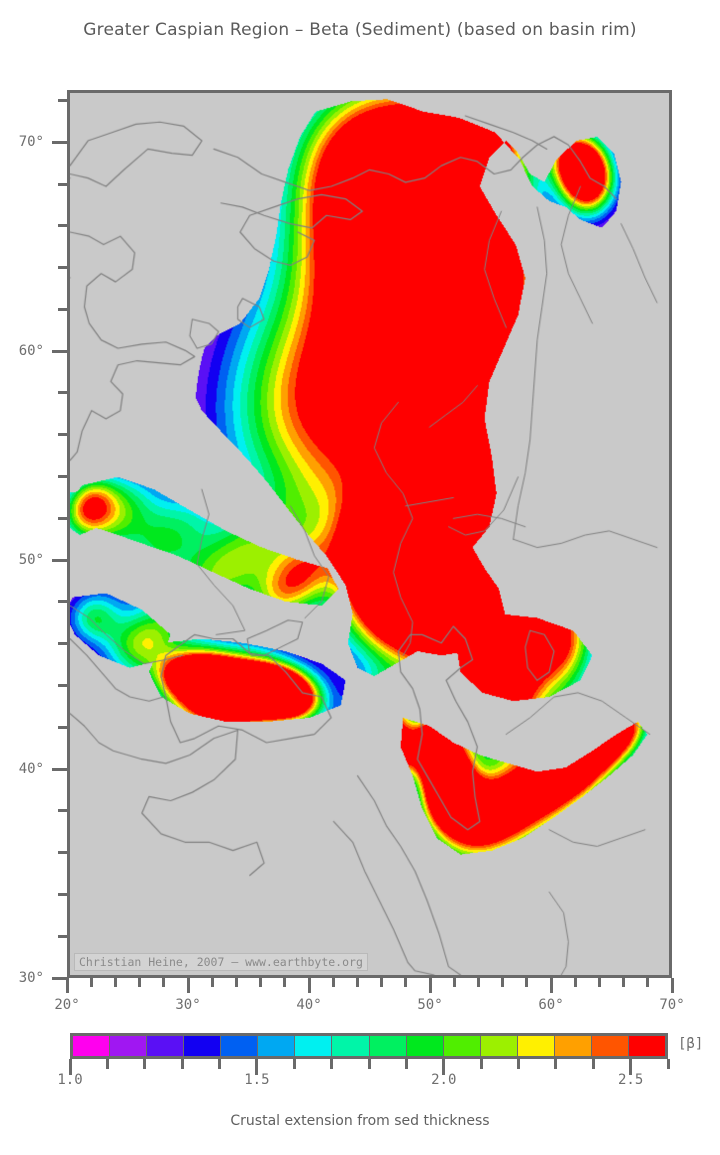  I want to click on colorbar-tick-1.5, so click(257, 1067).